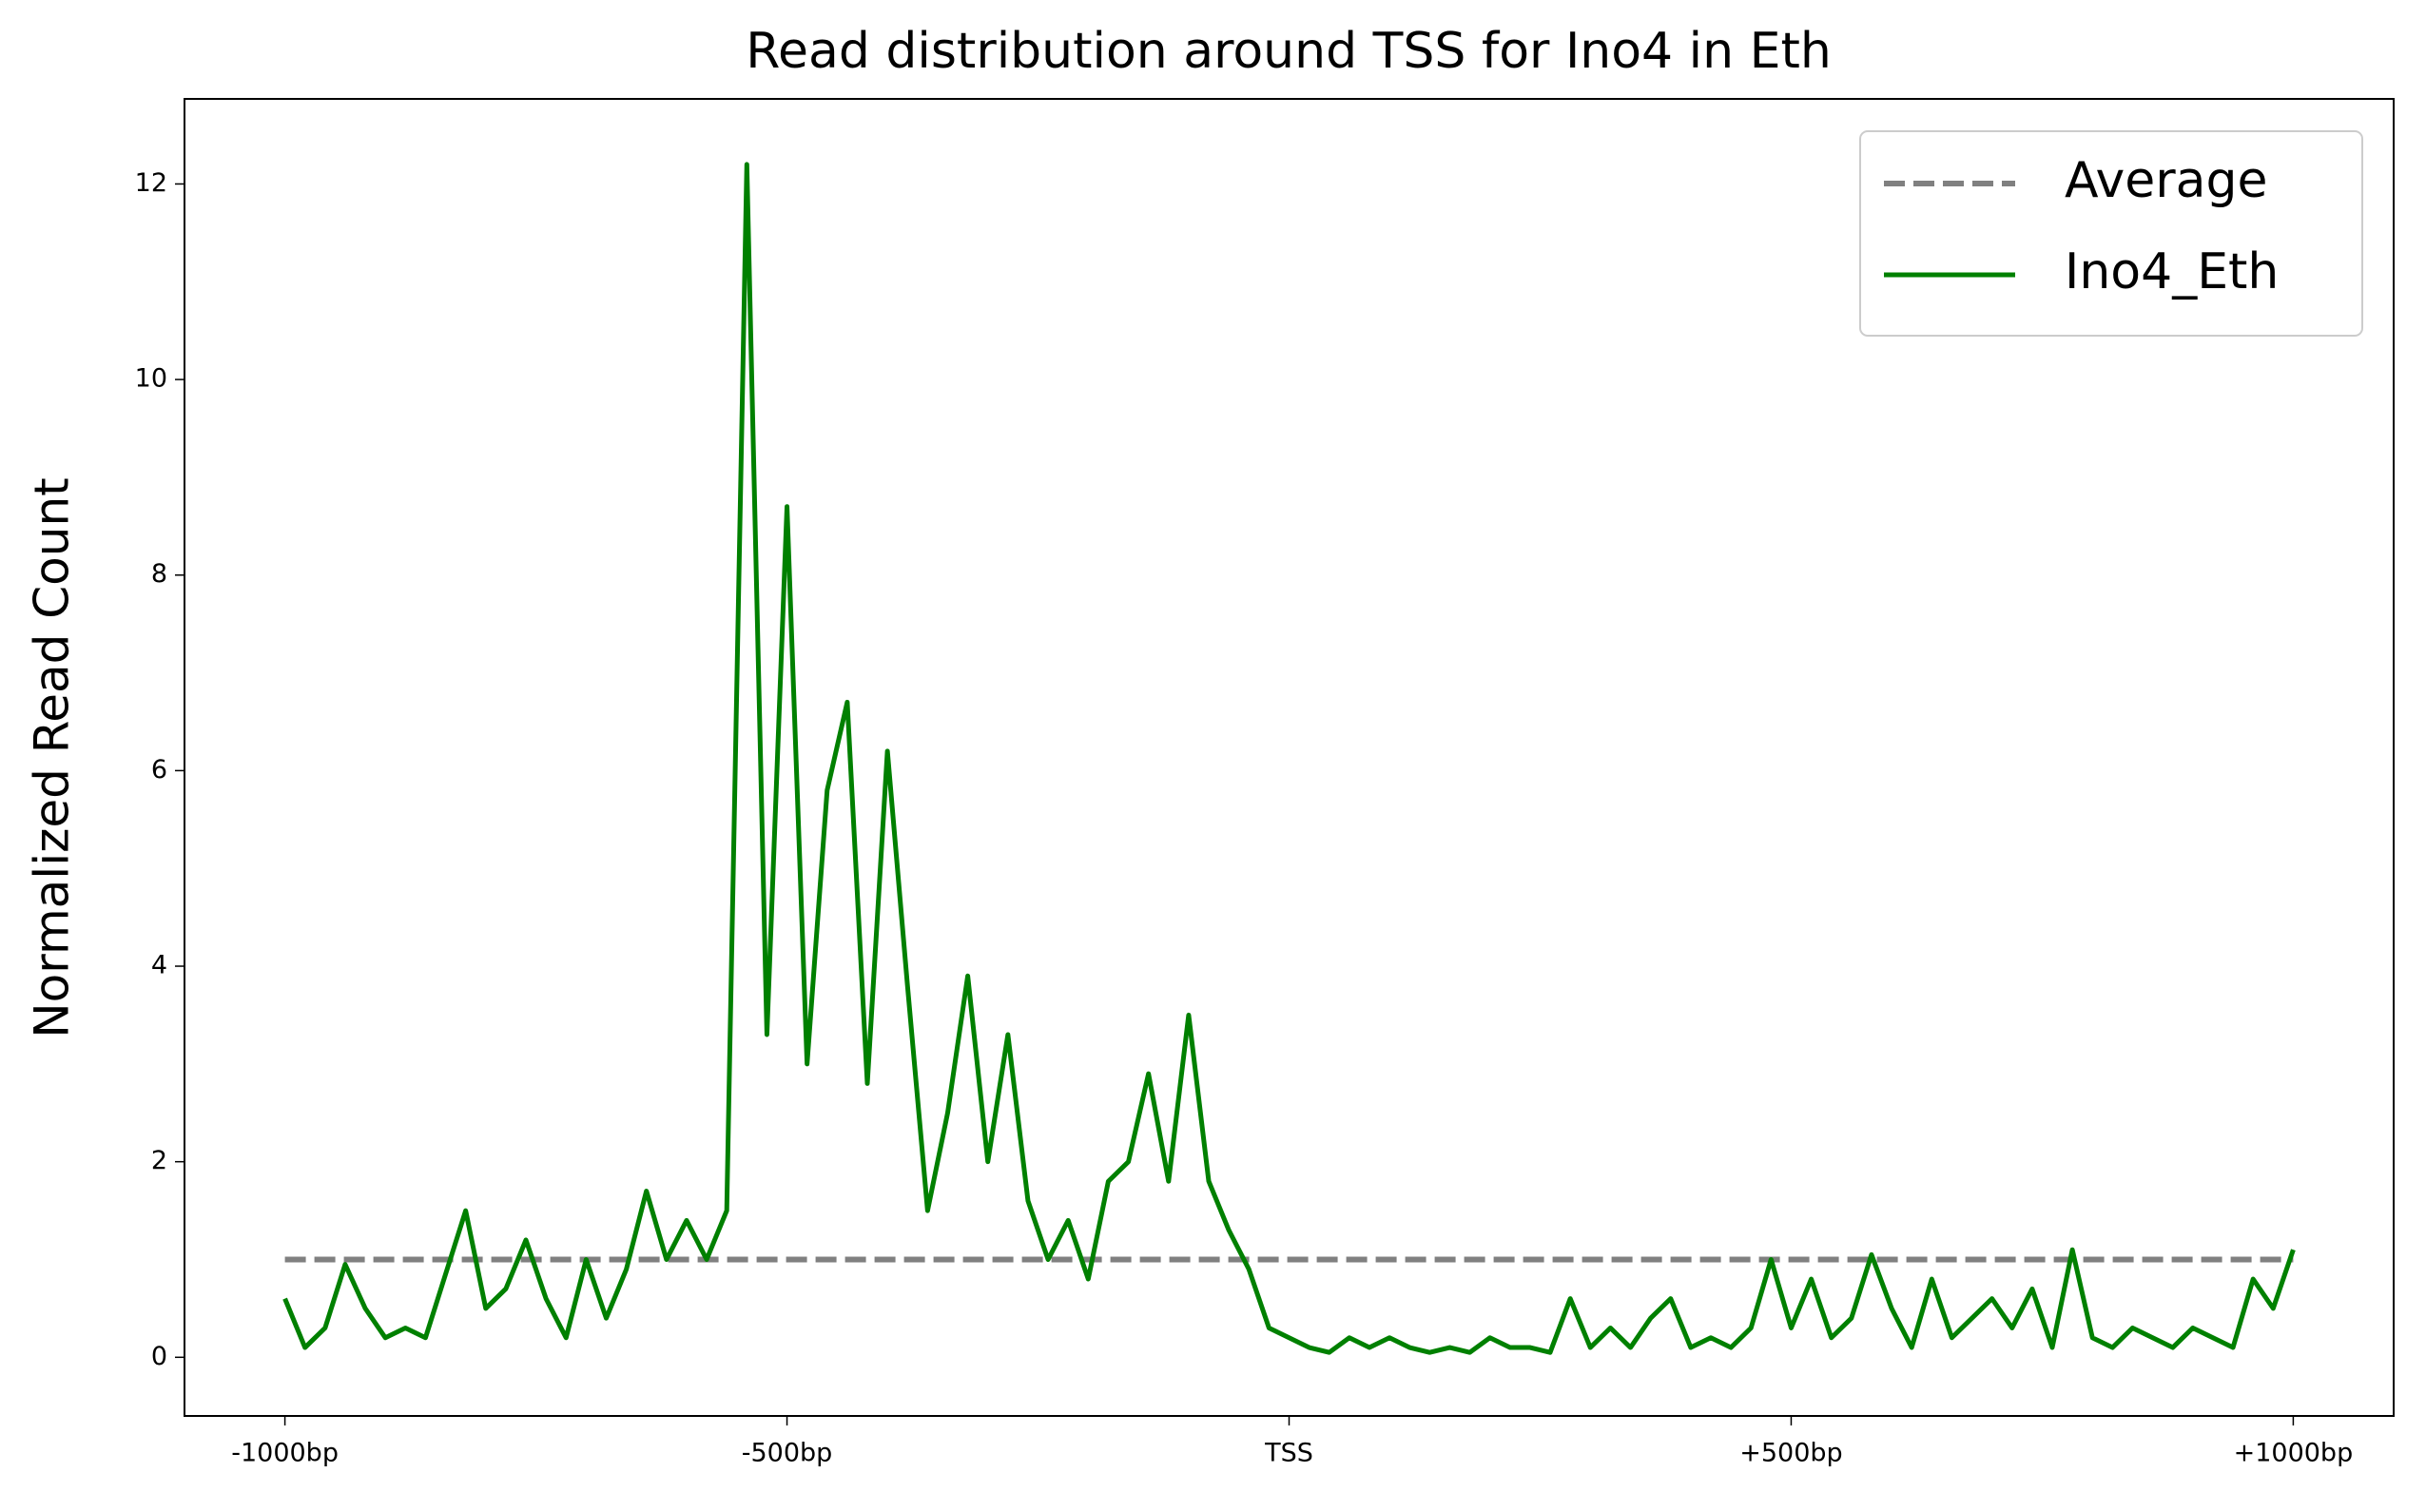  Describe the element at coordinates (2294, 1453) in the screenshot. I see `x-tick-label: +1000bp` at that location.